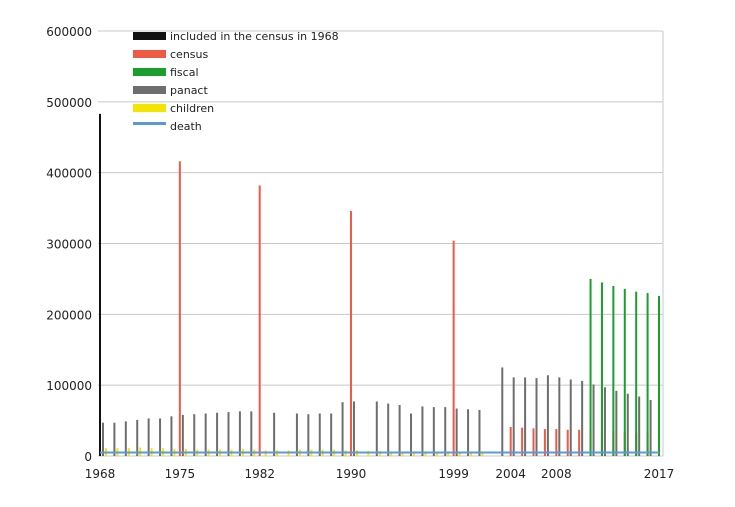 The height and width of the screenshot is (507, 735). Describe the element at coordinates (69, 103) in the screenshot. I see `y-tick-label: 500000` at that location.